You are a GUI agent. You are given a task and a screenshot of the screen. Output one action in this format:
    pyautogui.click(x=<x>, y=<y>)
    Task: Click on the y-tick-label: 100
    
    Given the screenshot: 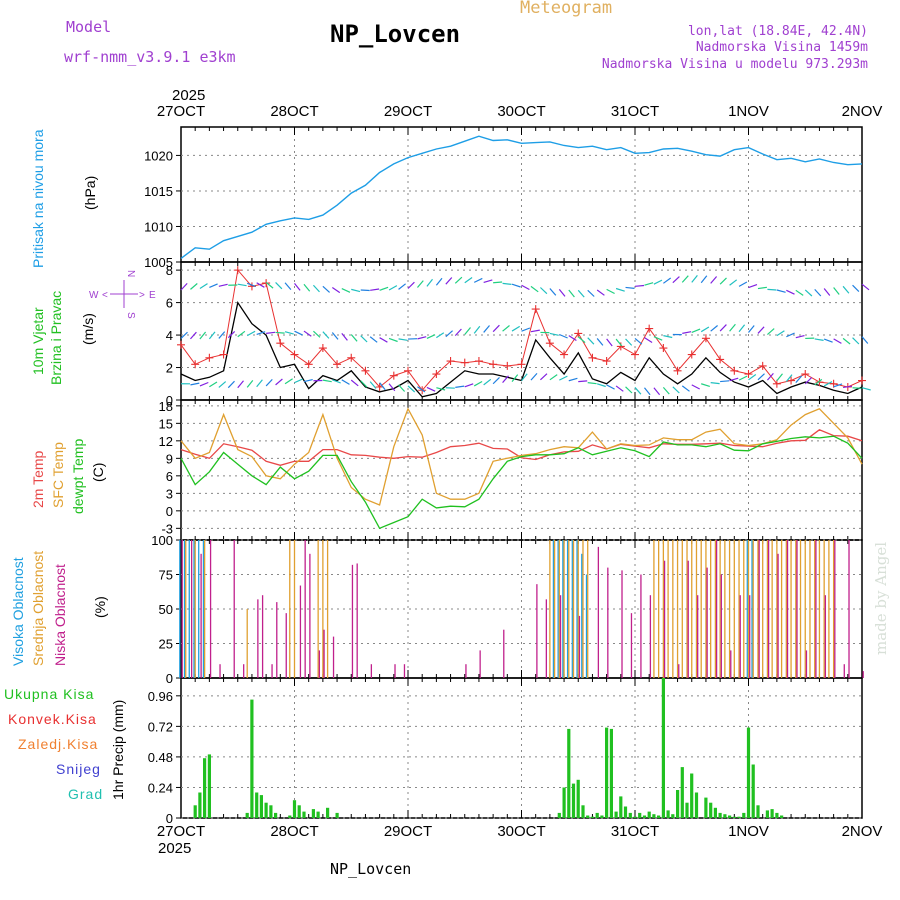 What is the action you would take?
    pyautogui.click(x=162, y=540)
    